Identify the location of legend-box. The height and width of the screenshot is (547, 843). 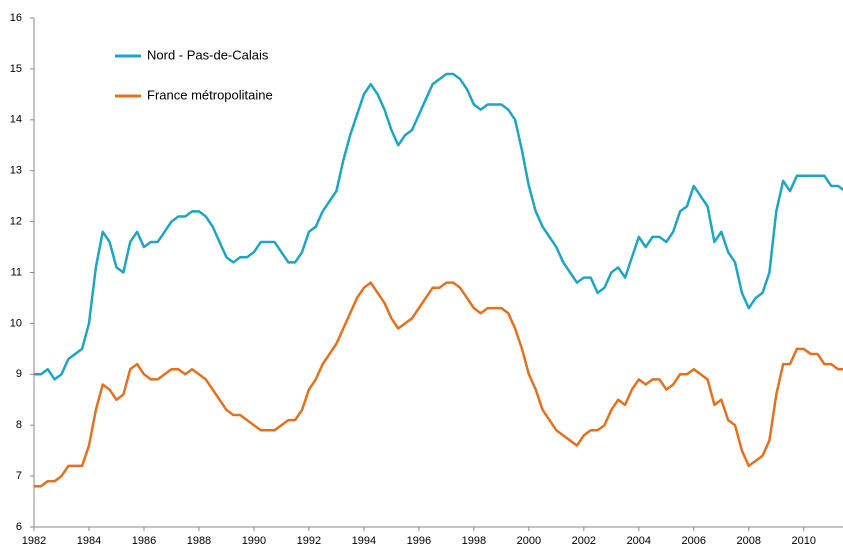
(197, 76).